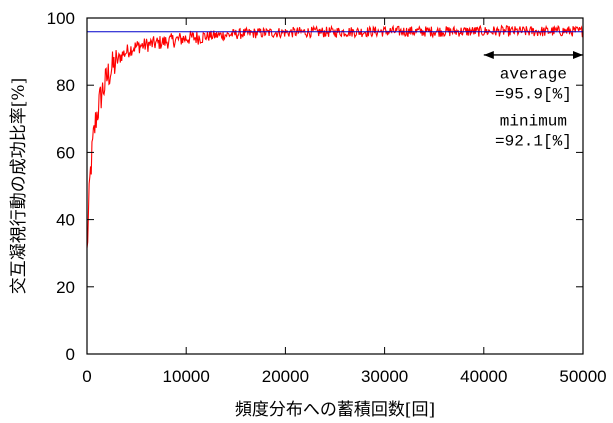  I want to click on range-arrow-left-head, so click(488, 54).